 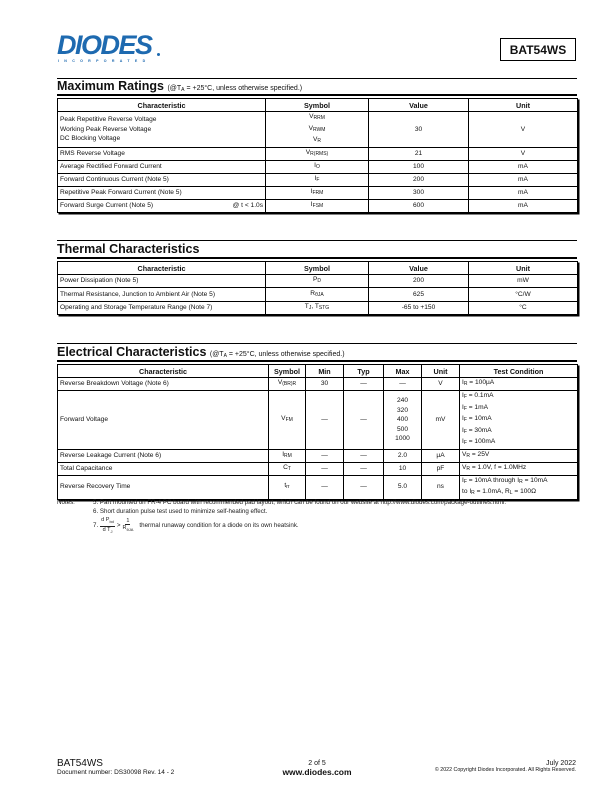 I want to click on table-cell-value: 100, so click(x=418, y=166).